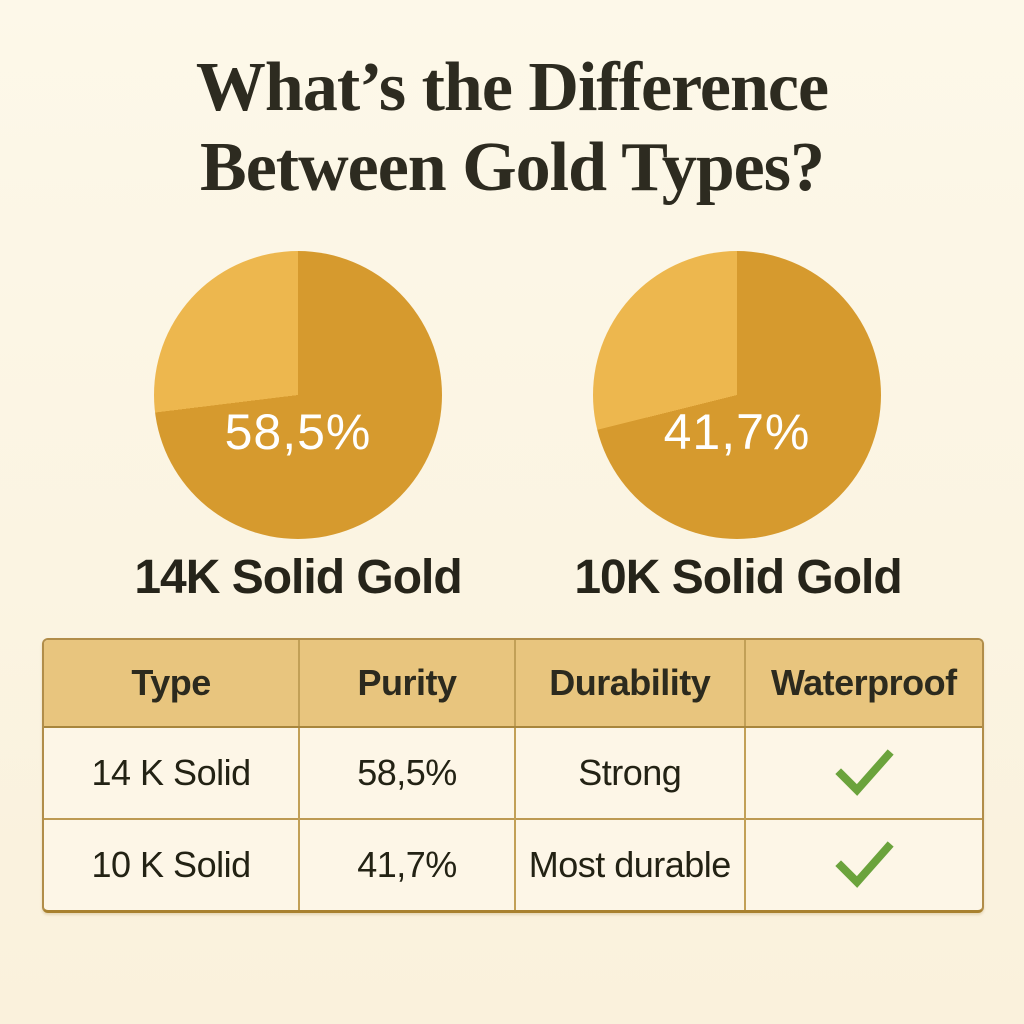 The width and height of the screenshot is (1024, 1024). Describe the element at coordinates (298, 432) in the screenshot. I see `pie-percent-label-14k: 58,5%` at that location.